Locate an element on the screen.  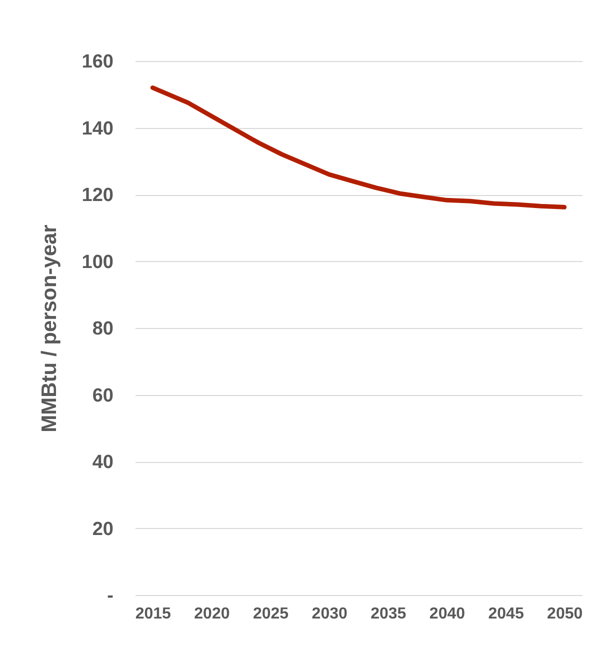
y-tick-label: 40 is located at coordinates (103, 462).